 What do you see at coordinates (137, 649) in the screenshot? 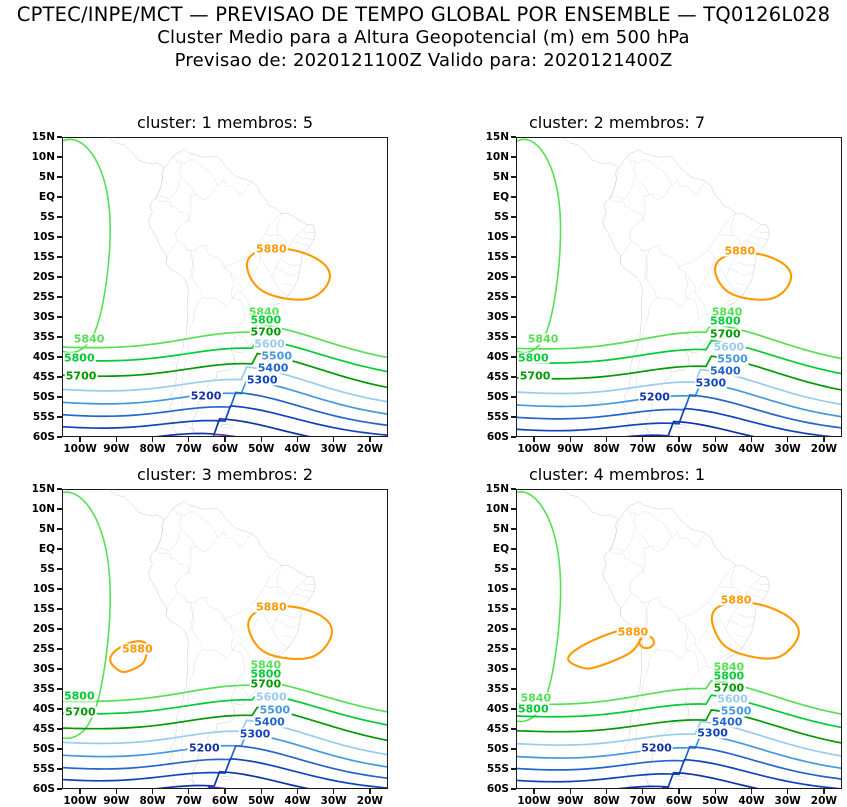
I see `contour-label: 5880` at bounding box center [137, 649].